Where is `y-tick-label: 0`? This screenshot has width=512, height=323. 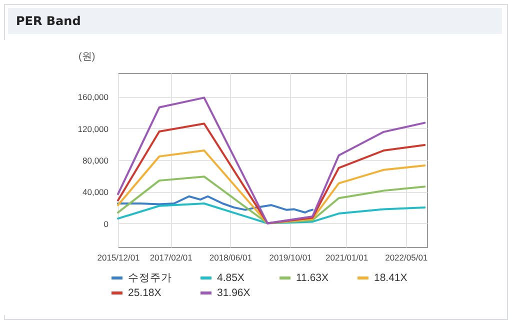
y-tick-label: 0 is located at coordinates (106, 223).